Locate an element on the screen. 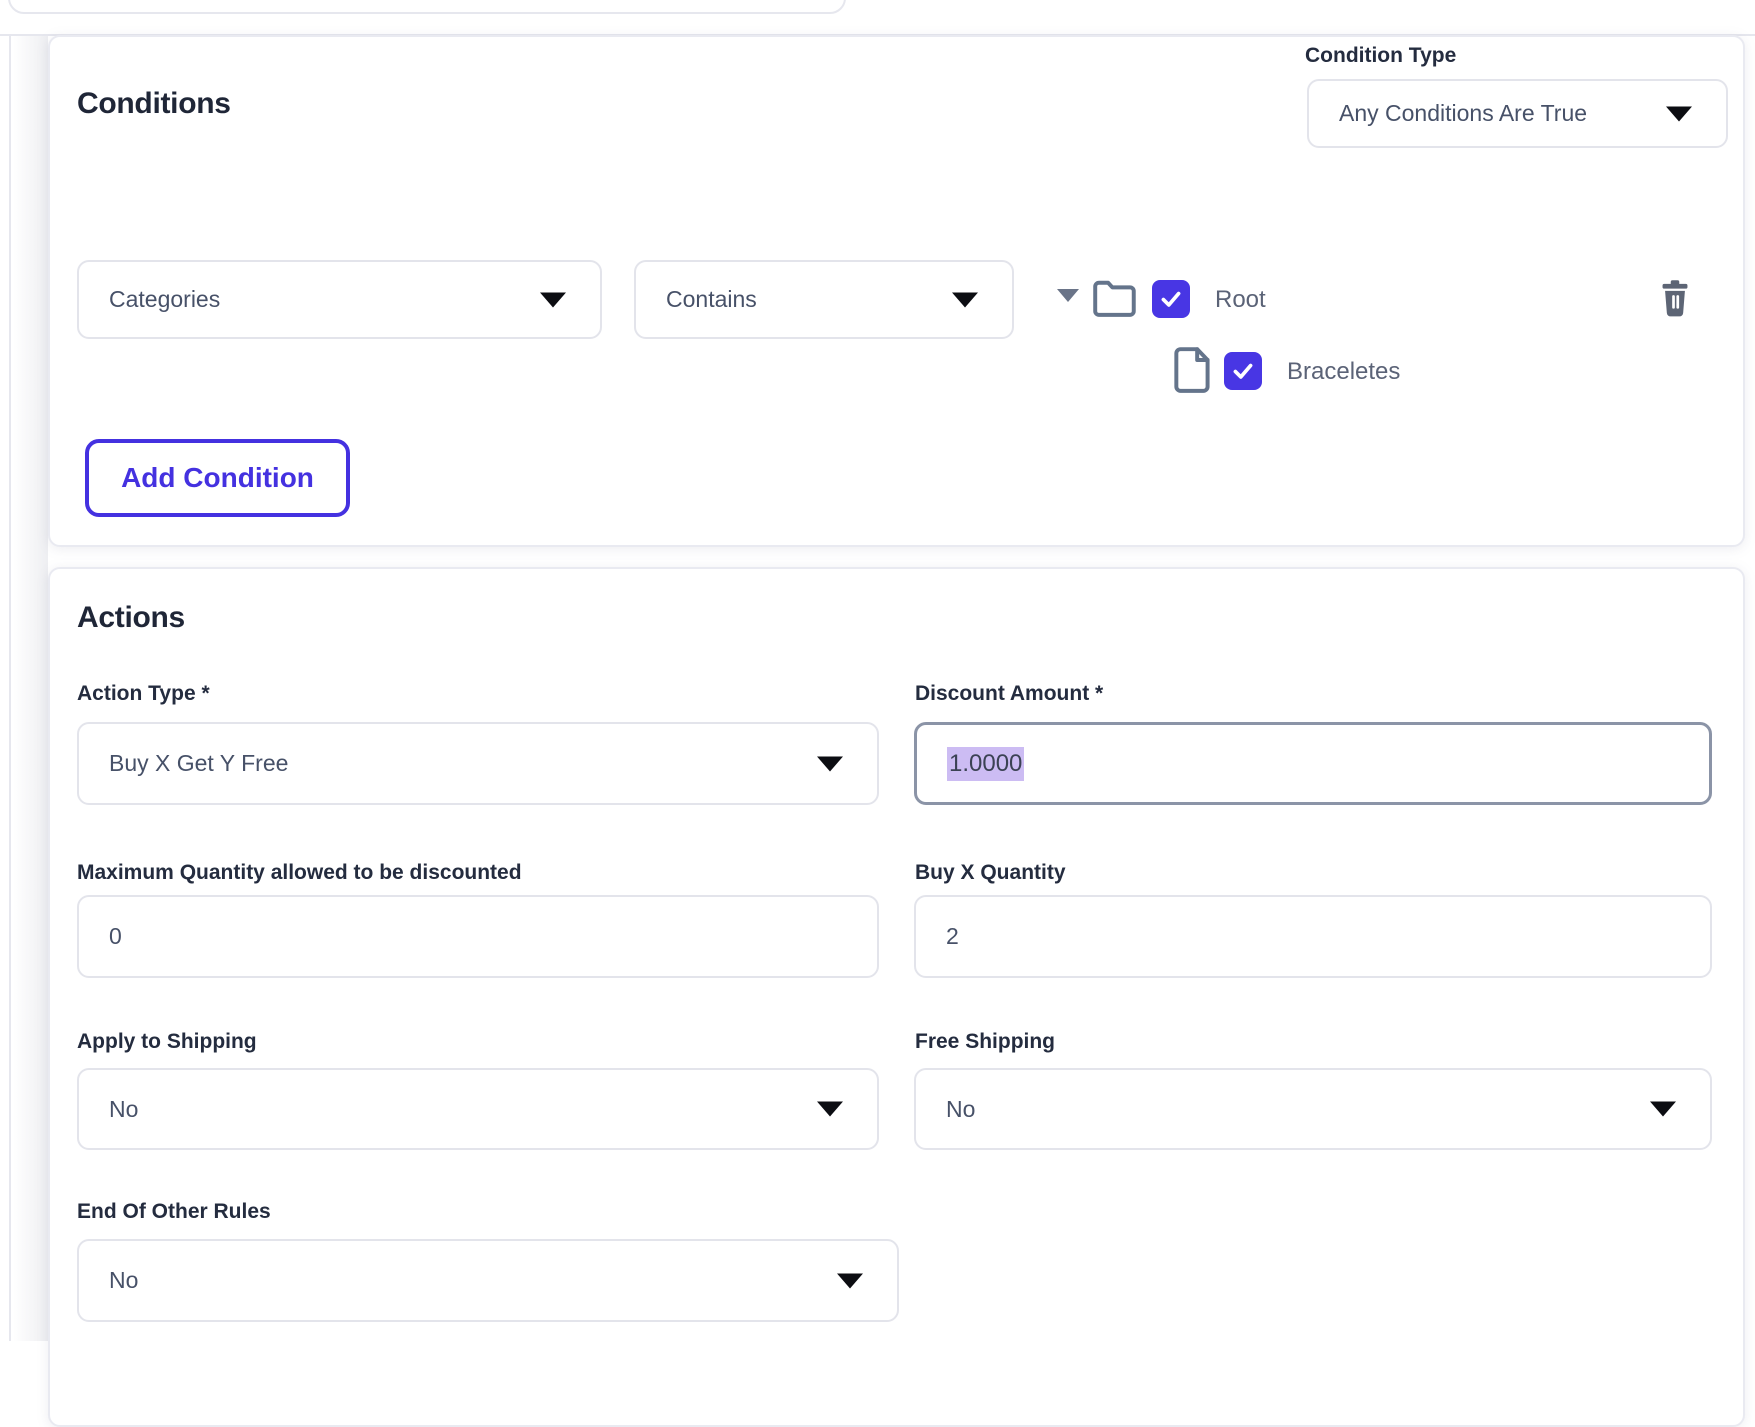 The height and width of the screenshot is (1427, 1755). buy-x-qty-value: 2 is located at coordinates (952, 936).